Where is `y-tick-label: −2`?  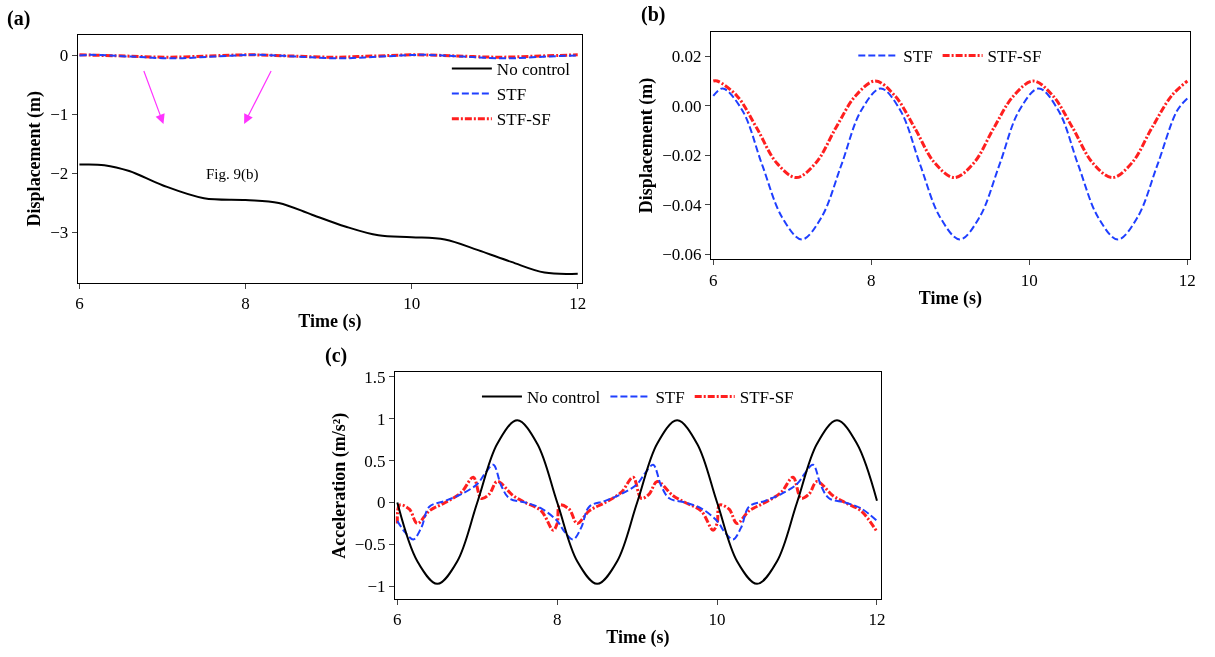 y-tick-label: −2 is located at coordinates (59, 174).